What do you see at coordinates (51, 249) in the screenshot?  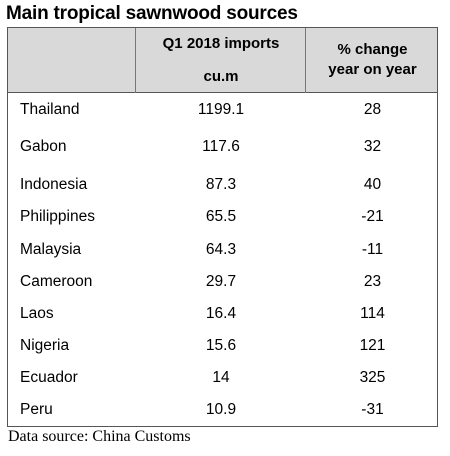 I see `country-cell: Malaysia` at bounding box center [51, 249].